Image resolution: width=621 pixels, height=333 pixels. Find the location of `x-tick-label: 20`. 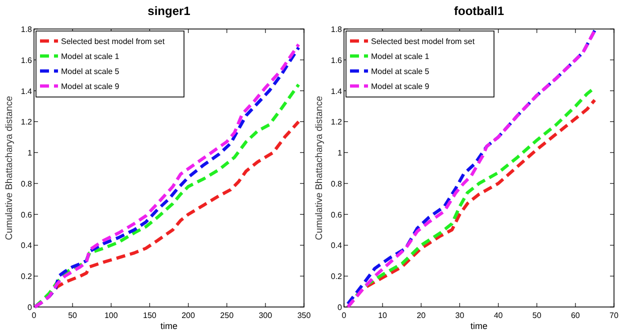

x-tick-label: 20 is located at coordinates (421, 315).